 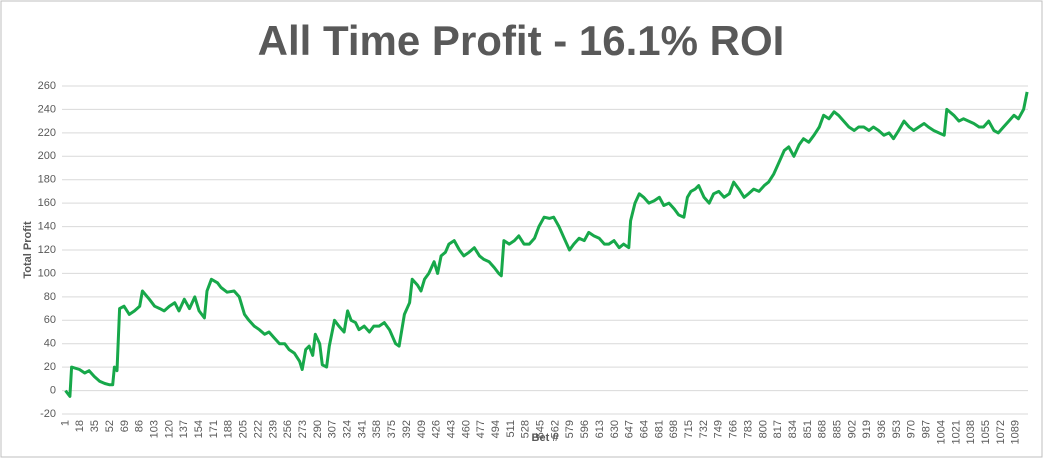 I want to click on x-tick-label: 477, so click(x=481, y=429).